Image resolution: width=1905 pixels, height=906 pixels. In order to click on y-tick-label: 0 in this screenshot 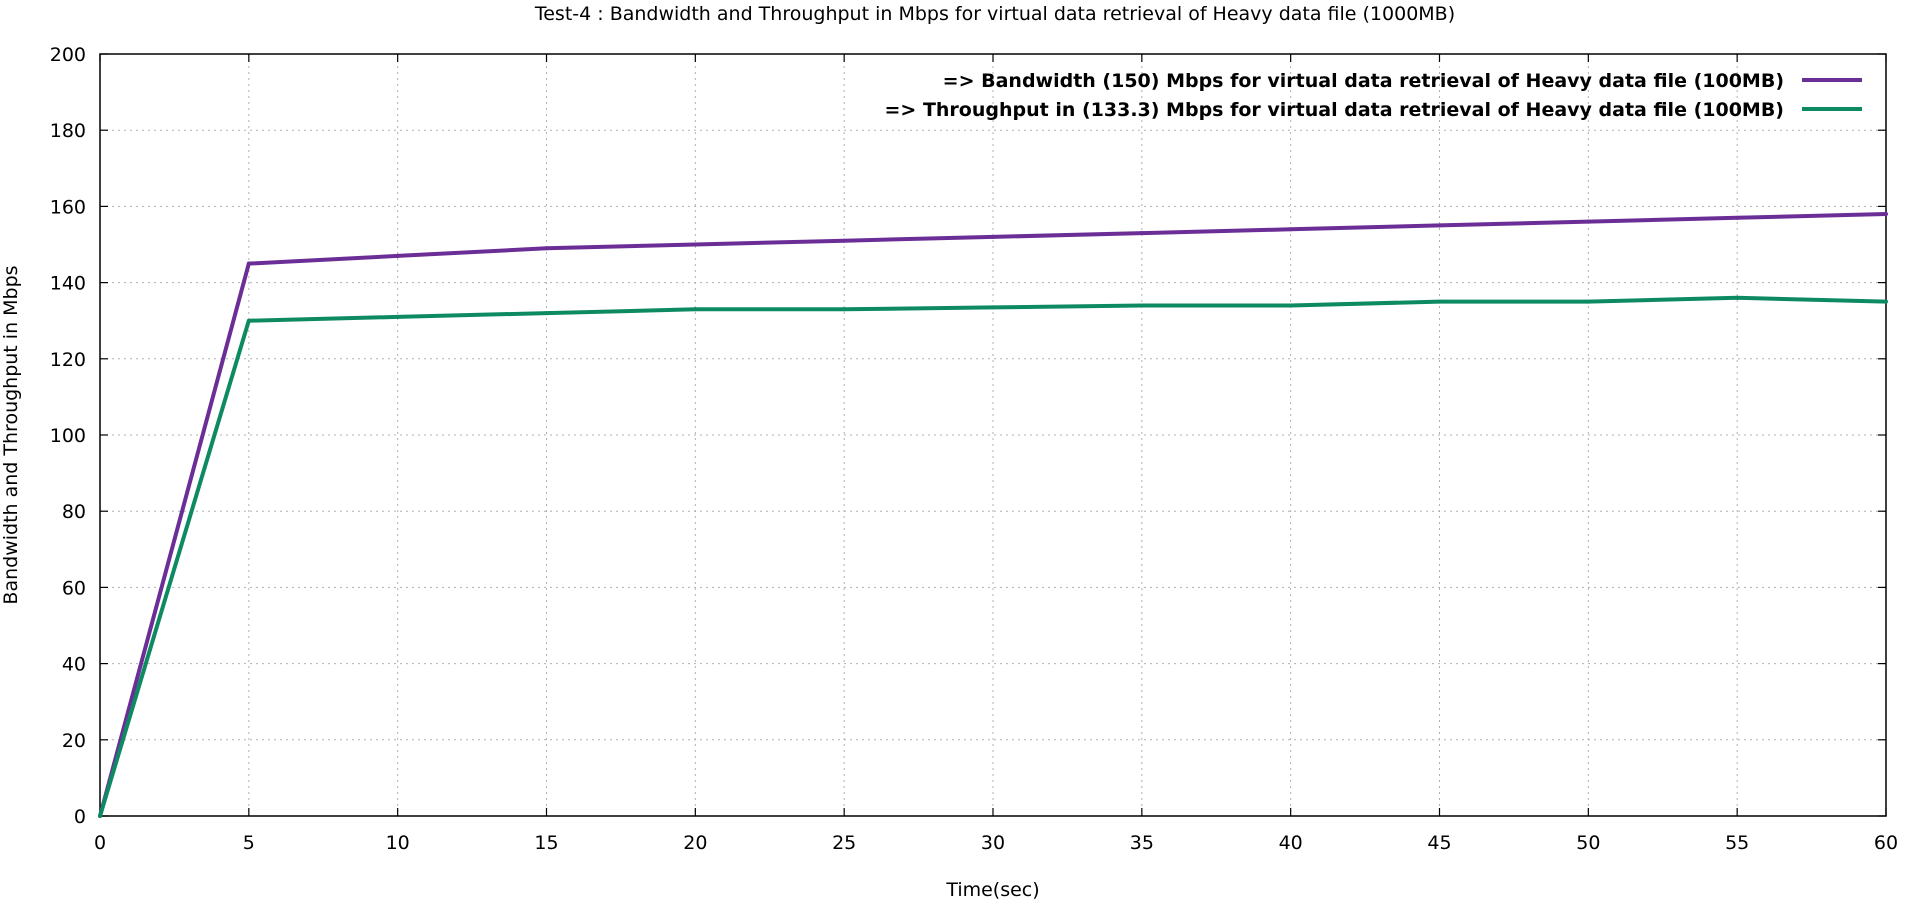, I will do `click(80, 817)`.